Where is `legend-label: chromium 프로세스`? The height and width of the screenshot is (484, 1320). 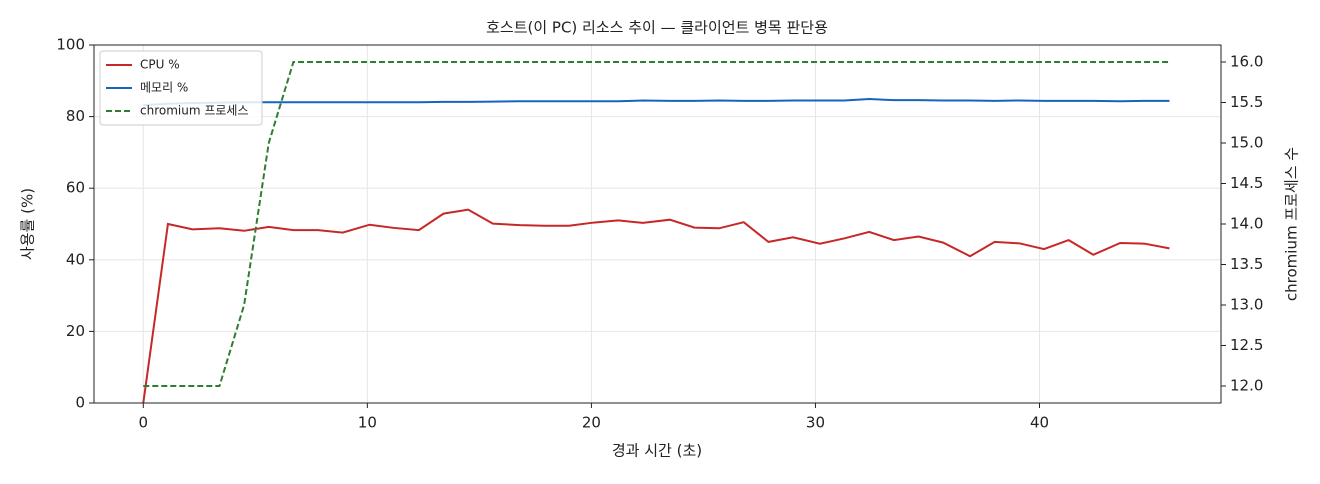 legend-label: chromium 프로세스 is located at coordinates (194, 111).